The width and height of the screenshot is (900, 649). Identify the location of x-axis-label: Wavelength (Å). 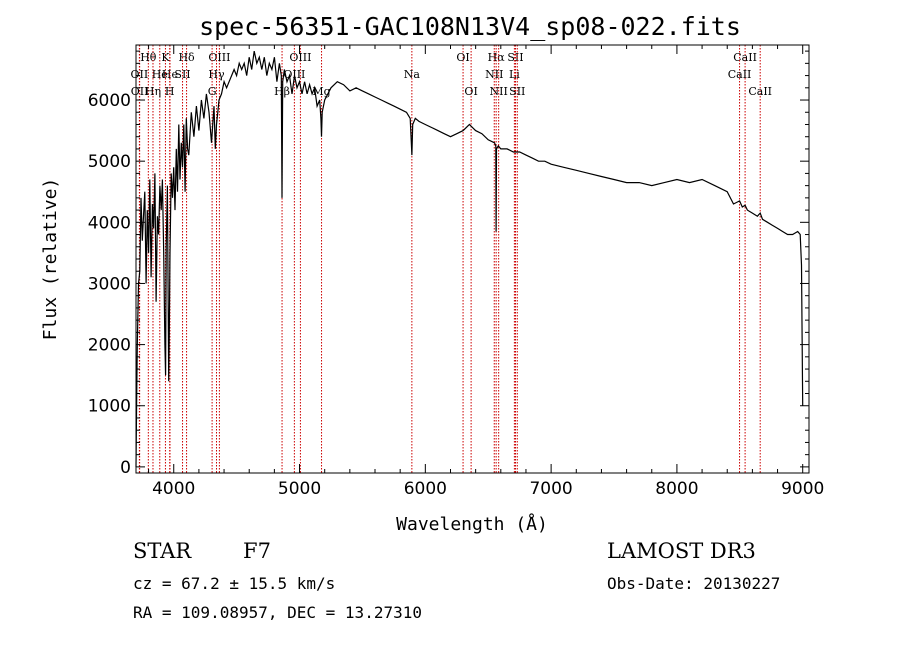
(472, 524).